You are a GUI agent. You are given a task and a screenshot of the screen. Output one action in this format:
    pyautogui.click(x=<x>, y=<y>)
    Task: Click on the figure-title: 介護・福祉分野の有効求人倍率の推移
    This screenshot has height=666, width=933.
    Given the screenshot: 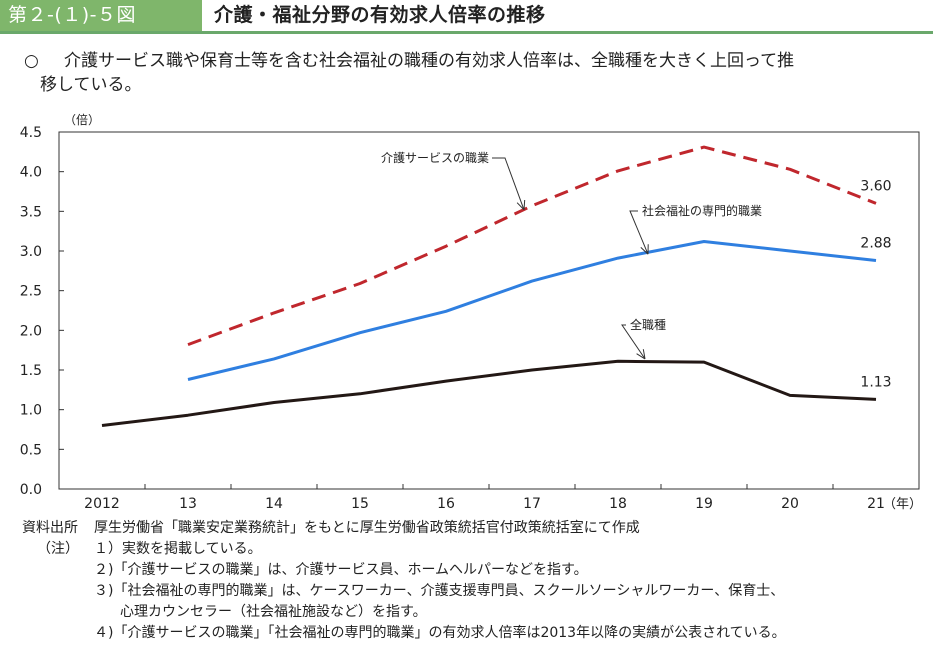 What is the action you would take?
    pyautogui.click(x=380, y=15)
    